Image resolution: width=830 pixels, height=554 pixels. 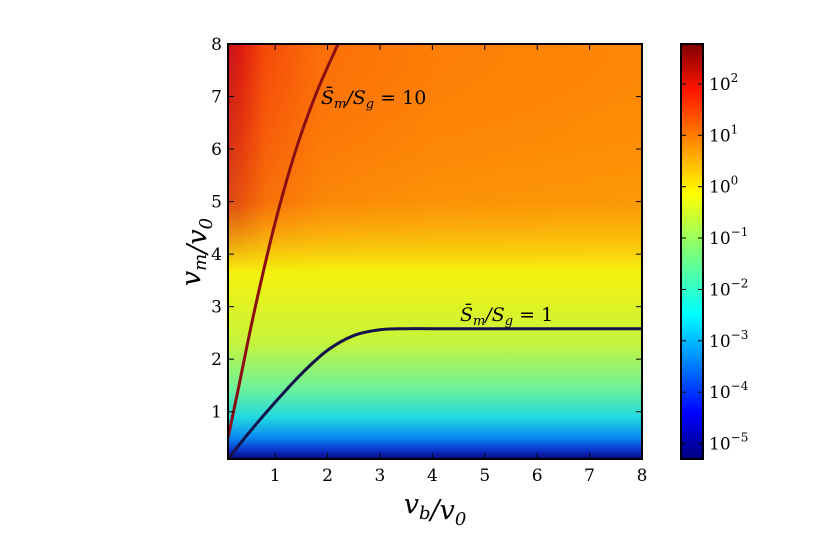 I want to click on y-tick-label: 6, so click(x=216, y=150).